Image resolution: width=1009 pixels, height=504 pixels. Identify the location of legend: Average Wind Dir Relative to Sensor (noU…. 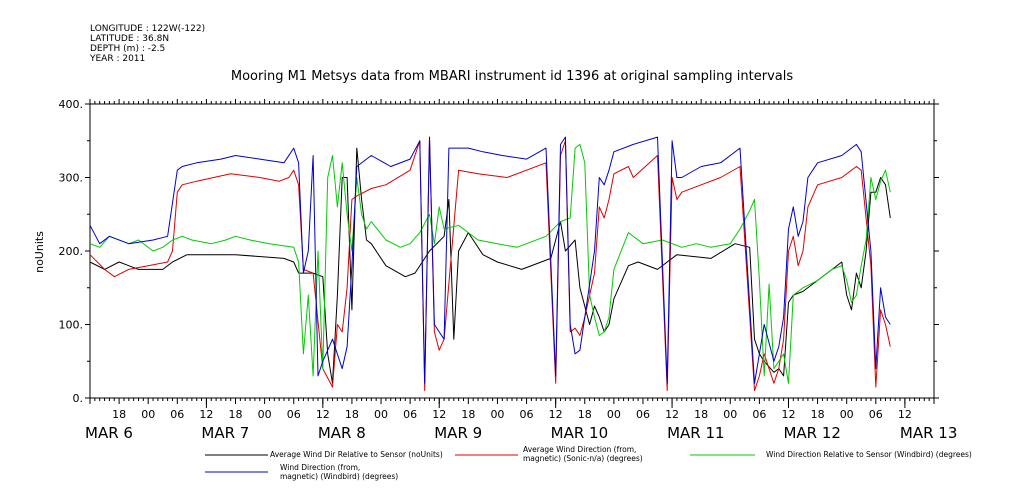
(588, 463).